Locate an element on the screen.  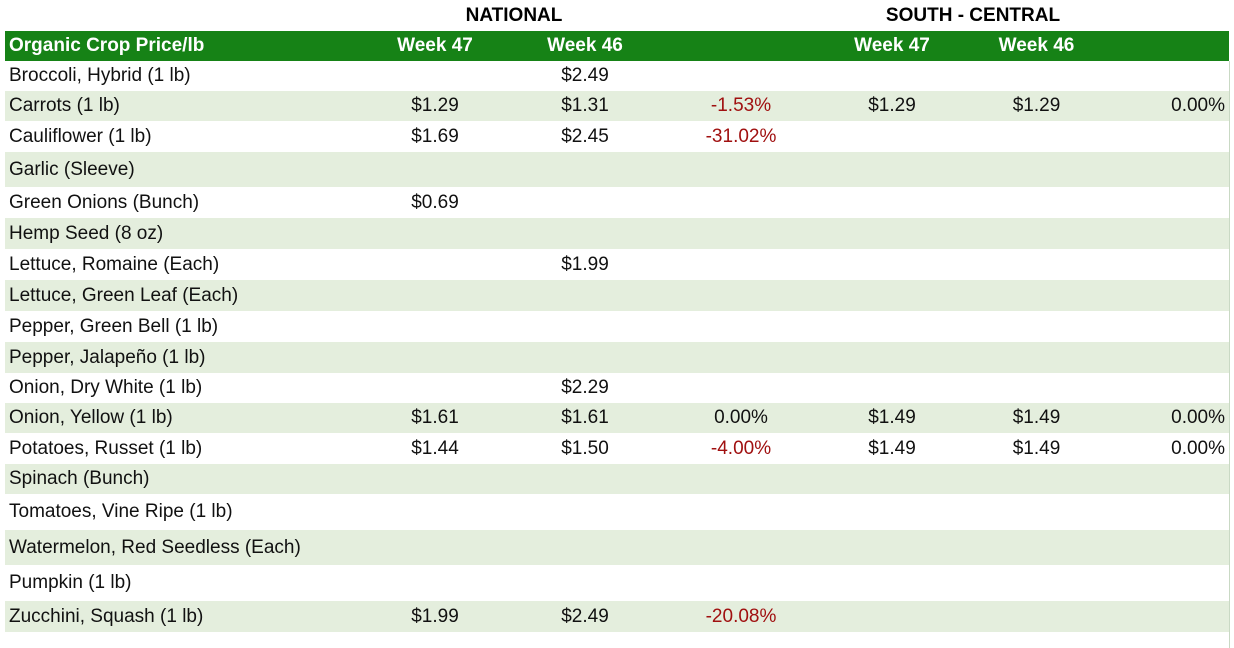
table-row: Spinach (Bunch) is located at coordinates (617, 479).